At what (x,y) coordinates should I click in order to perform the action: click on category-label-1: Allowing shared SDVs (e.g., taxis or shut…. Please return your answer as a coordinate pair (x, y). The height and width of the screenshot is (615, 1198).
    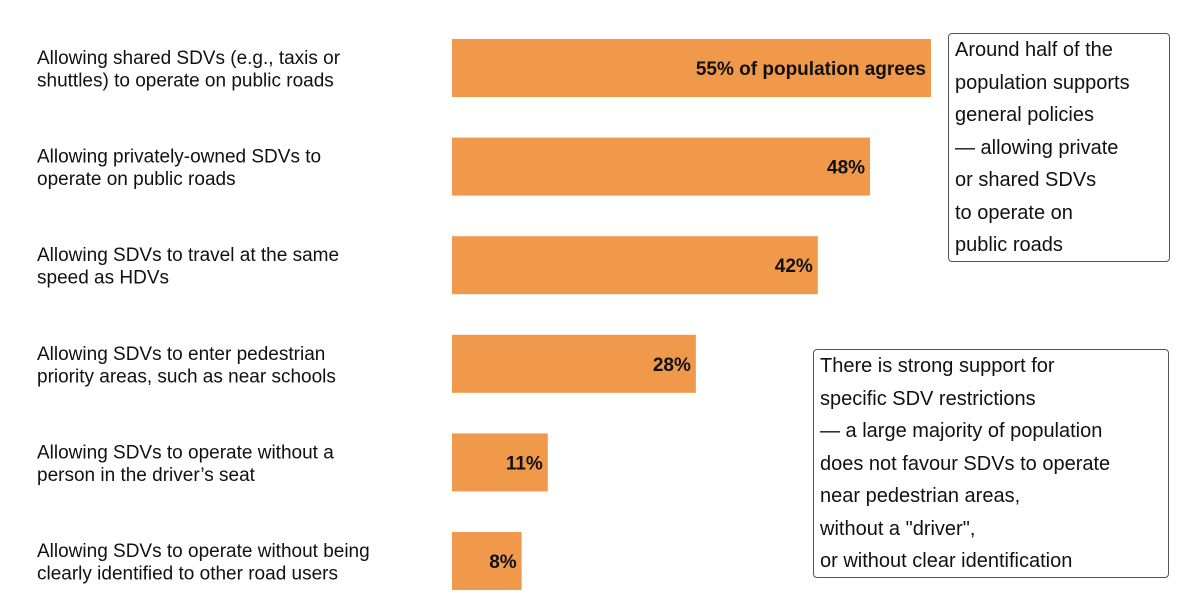
    Looking at the image, I should click on (189, 70).